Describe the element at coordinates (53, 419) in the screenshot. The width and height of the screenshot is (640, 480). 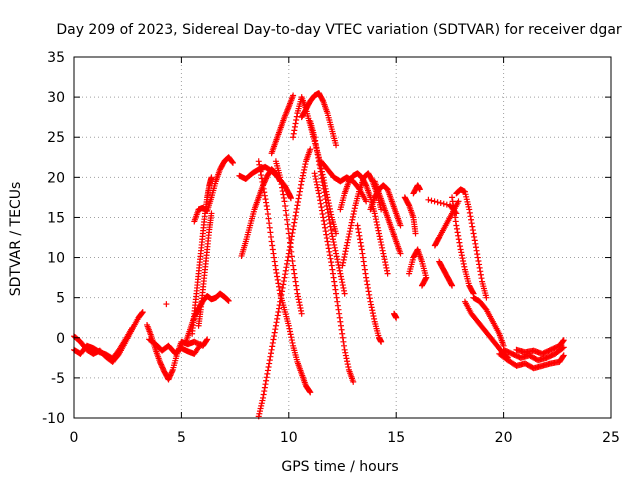
I see `y-tick-label: -10` at that location.